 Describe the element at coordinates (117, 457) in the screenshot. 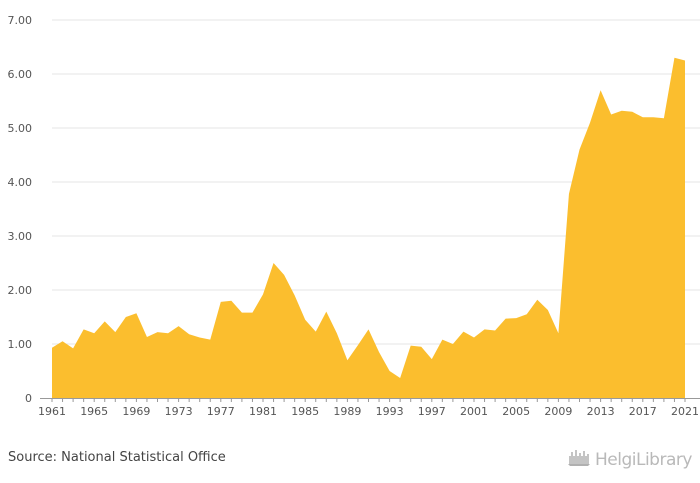

I see `source-note: Source: National Statistical Office` at that location.